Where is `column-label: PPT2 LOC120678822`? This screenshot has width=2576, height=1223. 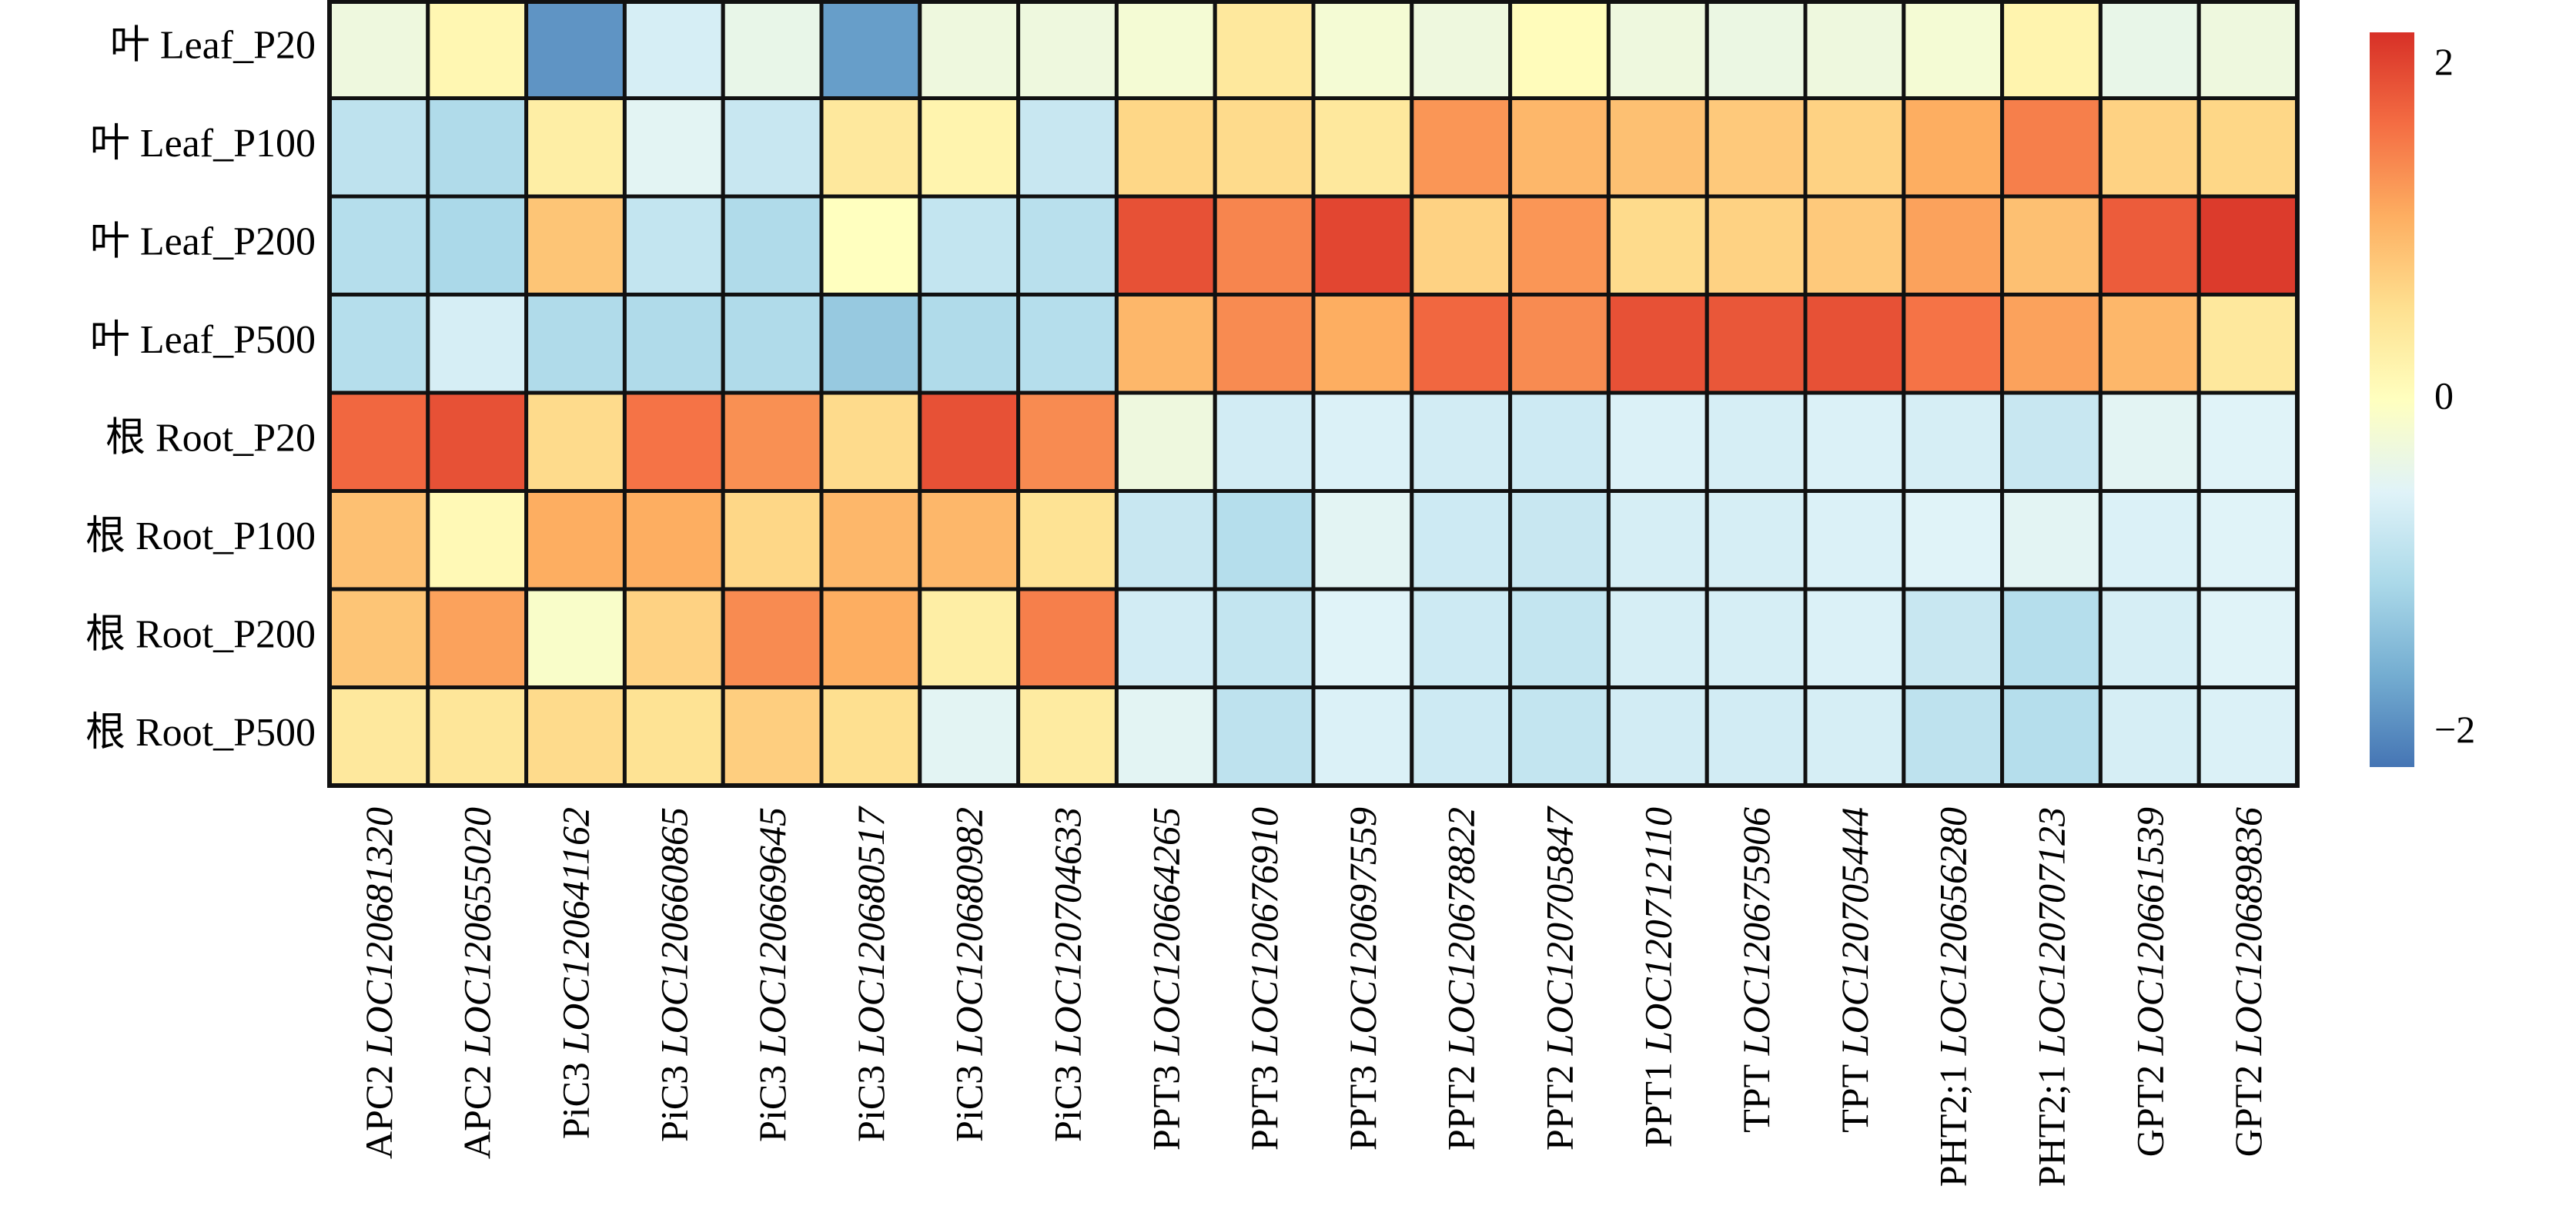
column-label: PPT2 LOC120678822 is located at coordinates (1462, 979).